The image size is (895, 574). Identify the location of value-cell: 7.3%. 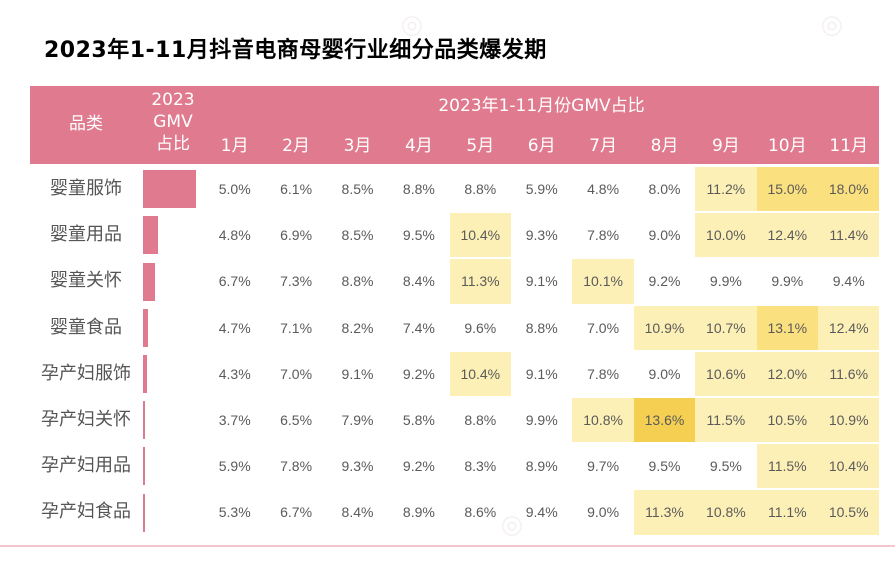
(296, 281).